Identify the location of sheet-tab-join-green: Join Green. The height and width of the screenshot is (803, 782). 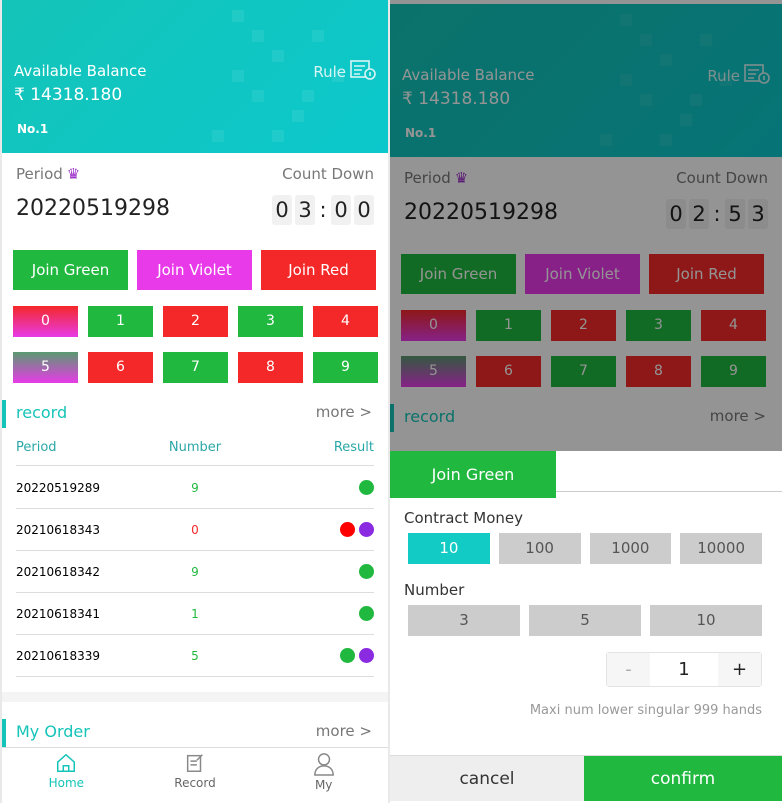
(473, 474).